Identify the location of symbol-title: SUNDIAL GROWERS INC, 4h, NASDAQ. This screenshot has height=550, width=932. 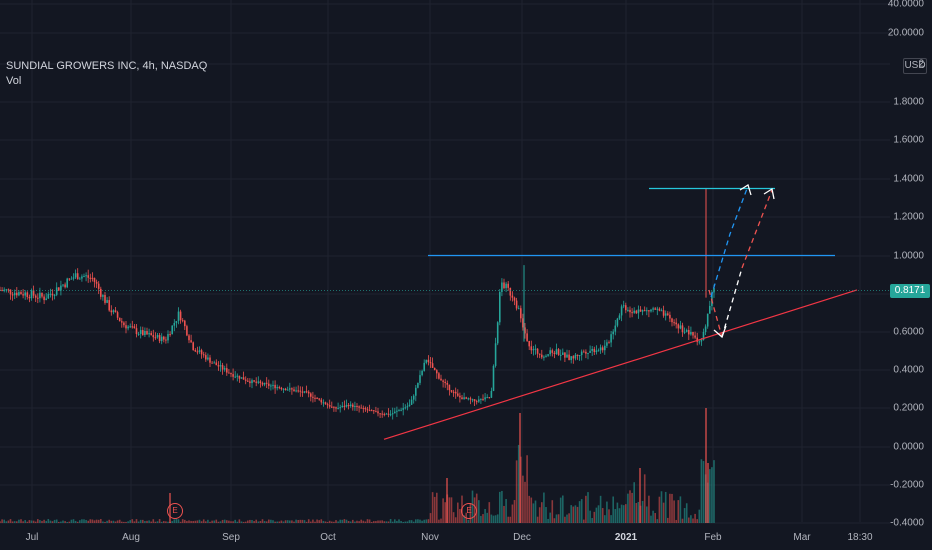
(107, 66).